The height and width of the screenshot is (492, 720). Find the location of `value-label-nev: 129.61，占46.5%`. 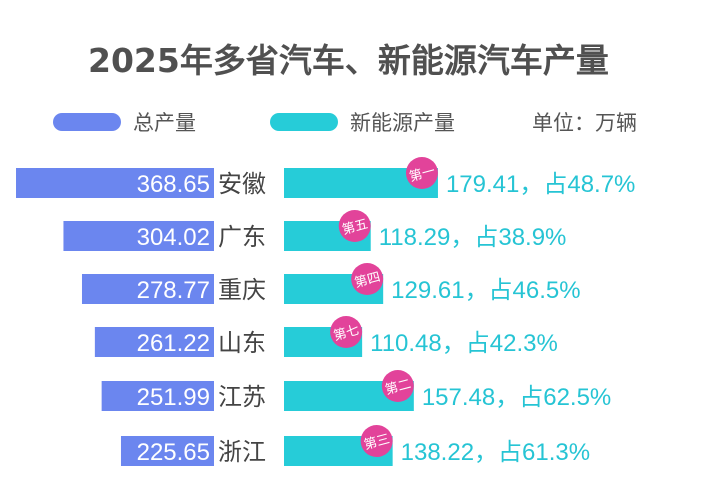

value-label-nev: 129.61，占46.5% is located at coordinates (485, 290).